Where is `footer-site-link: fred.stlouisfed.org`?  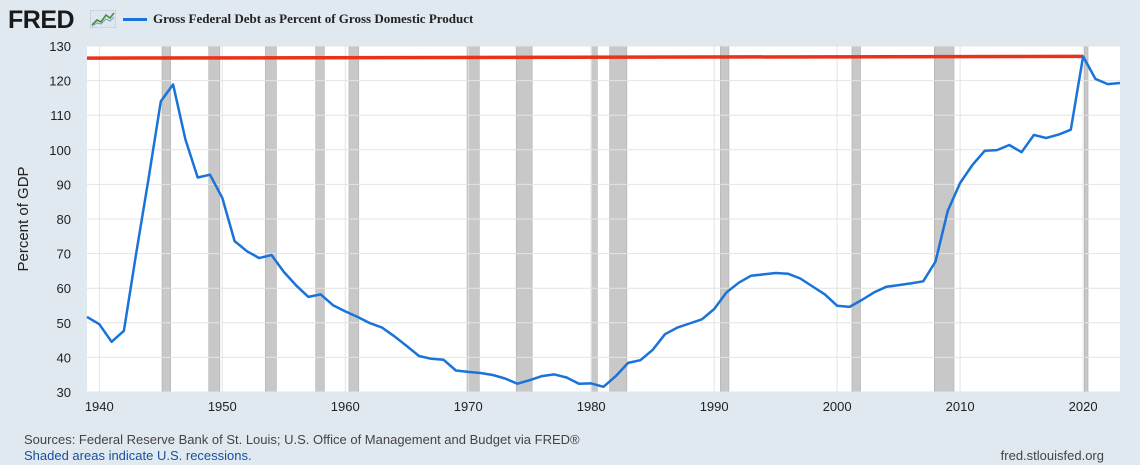
footer-site-link: fred.stlouisfed.org is located at coordinates (1052, 455).